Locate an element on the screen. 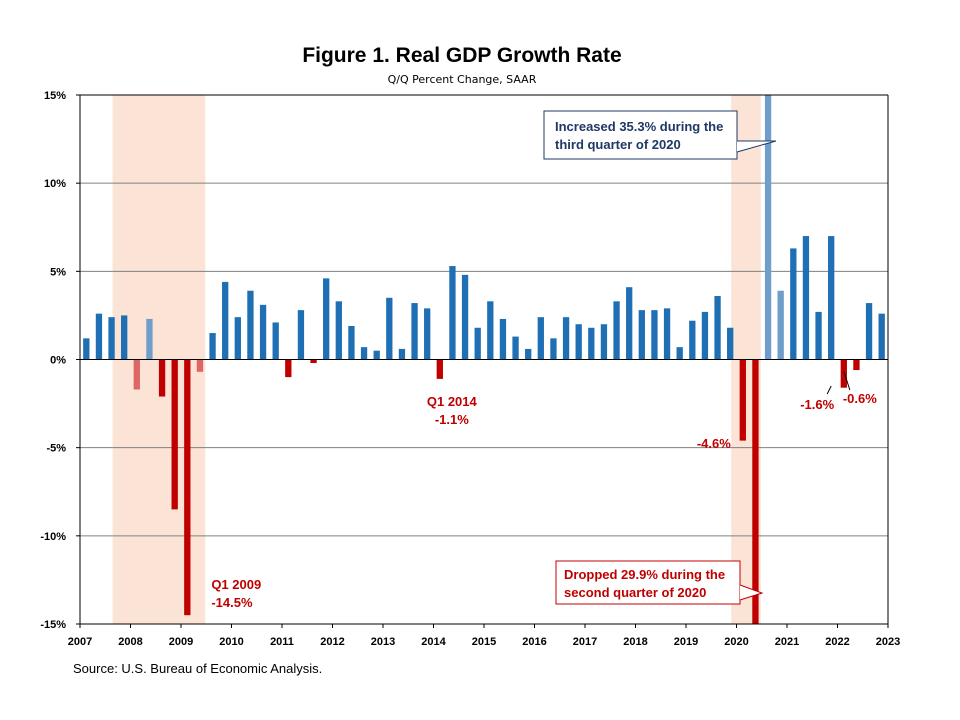 This screenshot has height=720, width=960. x-tick-label: 2021 is located at coordinates (787, 642).